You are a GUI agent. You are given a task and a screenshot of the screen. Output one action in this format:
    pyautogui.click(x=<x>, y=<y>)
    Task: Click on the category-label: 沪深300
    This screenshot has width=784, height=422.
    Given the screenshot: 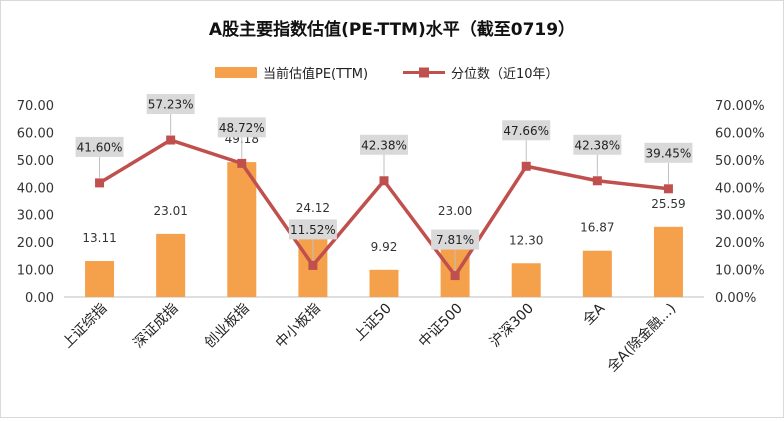 What is the action you would take?
    pyautogui.click(x=512, y=326)
    